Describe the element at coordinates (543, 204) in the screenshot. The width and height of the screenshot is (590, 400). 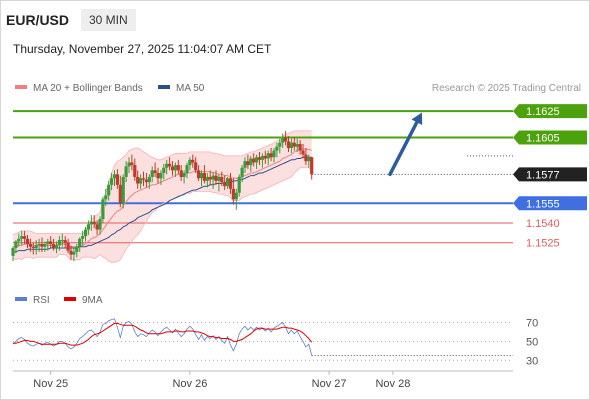
I see `support-label: 1.1555` at that location.